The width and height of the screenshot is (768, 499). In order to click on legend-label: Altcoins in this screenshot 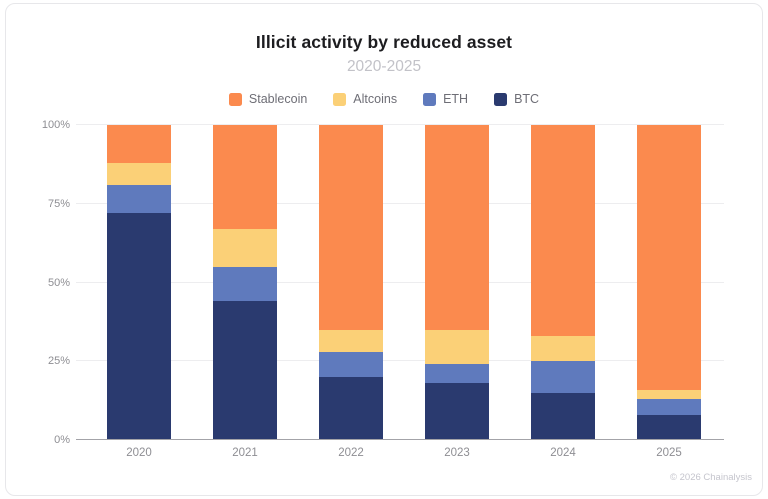, I will do `click(375, 99)`.